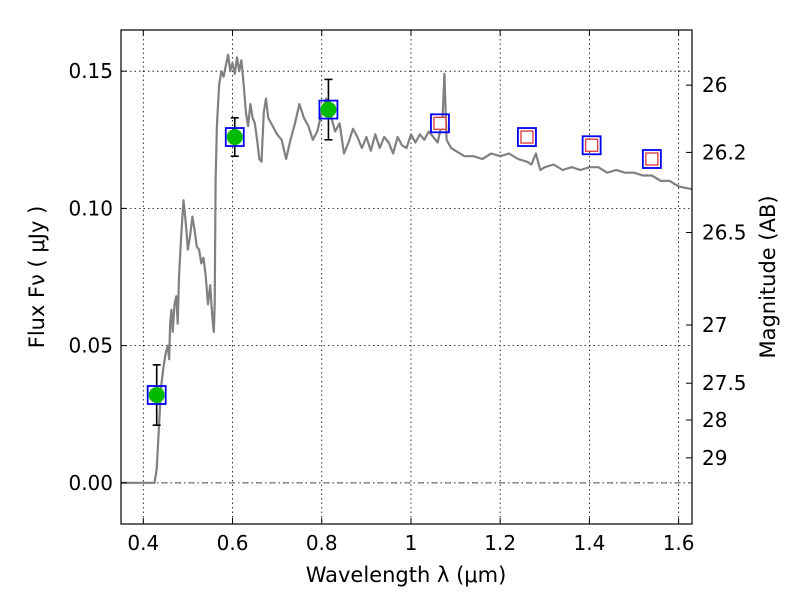 The width and height of the screenshot is (800, 600). I want to click on right-tick-label: 26.2, so click(724, 152).